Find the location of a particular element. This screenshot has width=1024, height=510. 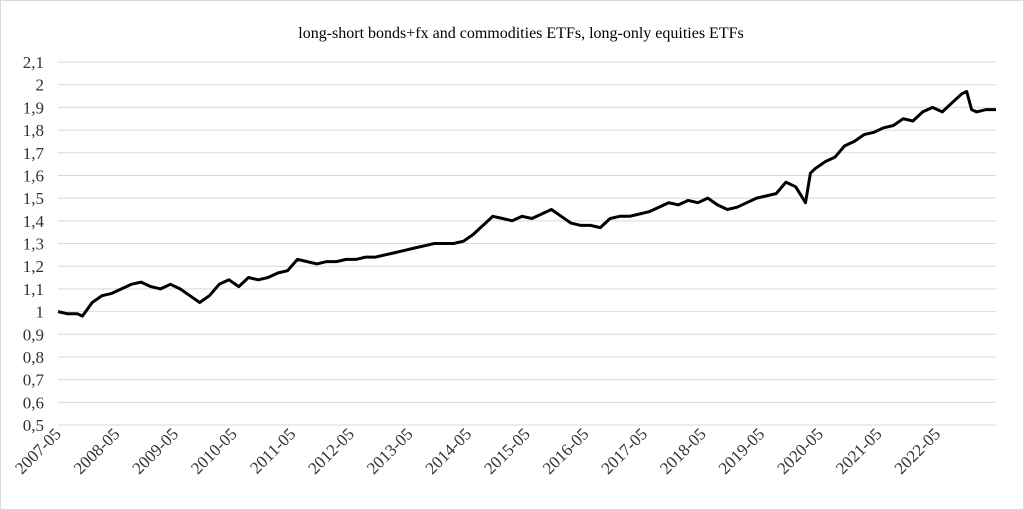

x-tick-label: 2012-05 is located at coordinates (331, 451).